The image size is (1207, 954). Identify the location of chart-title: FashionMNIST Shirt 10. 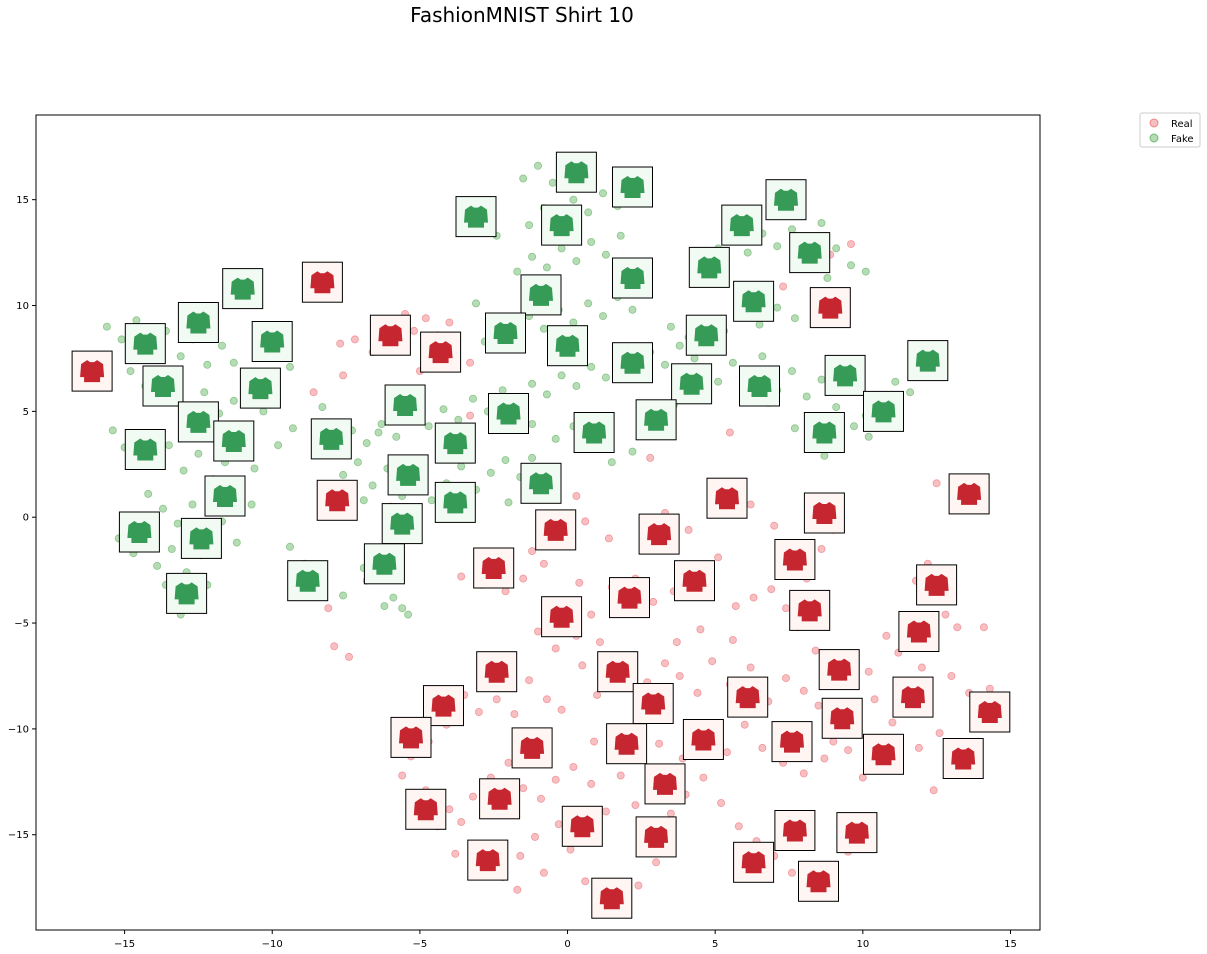
(522, 15).